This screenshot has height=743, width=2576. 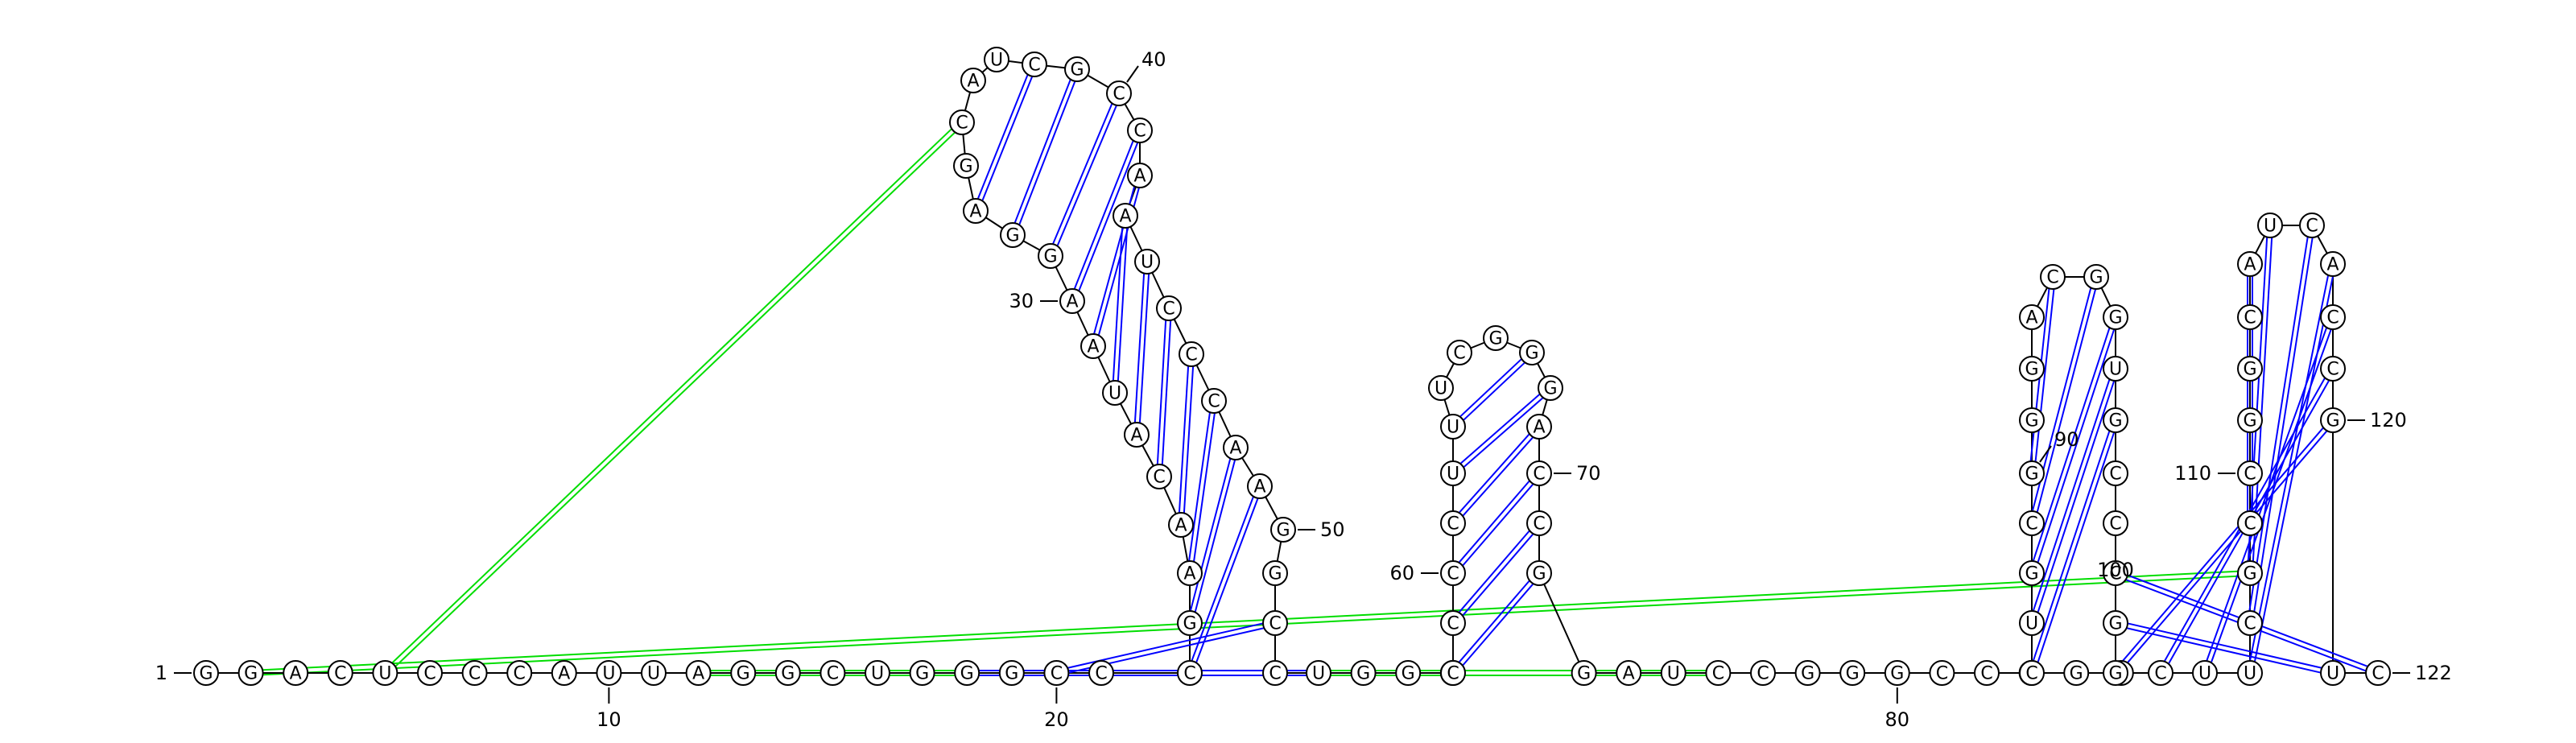 I want to click on nucleotide-86: C, so click(x=2032, y=673).